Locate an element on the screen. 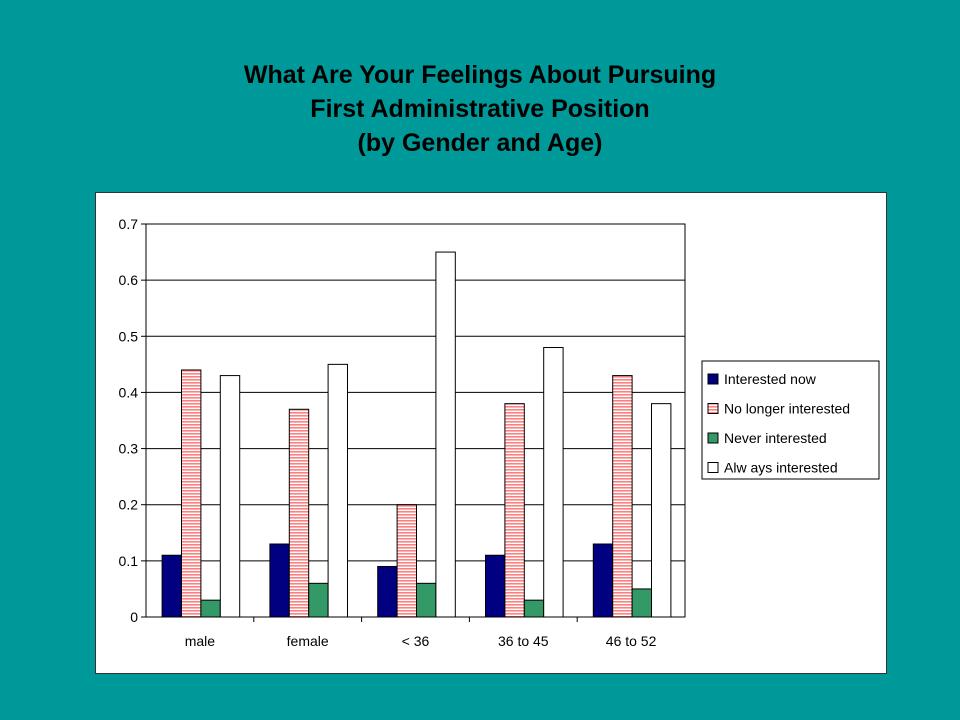 The image size is (960, 720). y-tick-label: 0.3 is located at coordinates (129, 449).